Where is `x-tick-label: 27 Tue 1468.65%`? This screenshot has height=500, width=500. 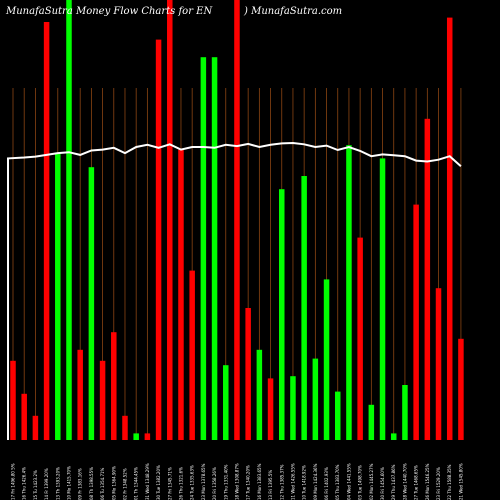 x-tick-label: 27 Tue 1468.65% is located at coordinates (416, 482).